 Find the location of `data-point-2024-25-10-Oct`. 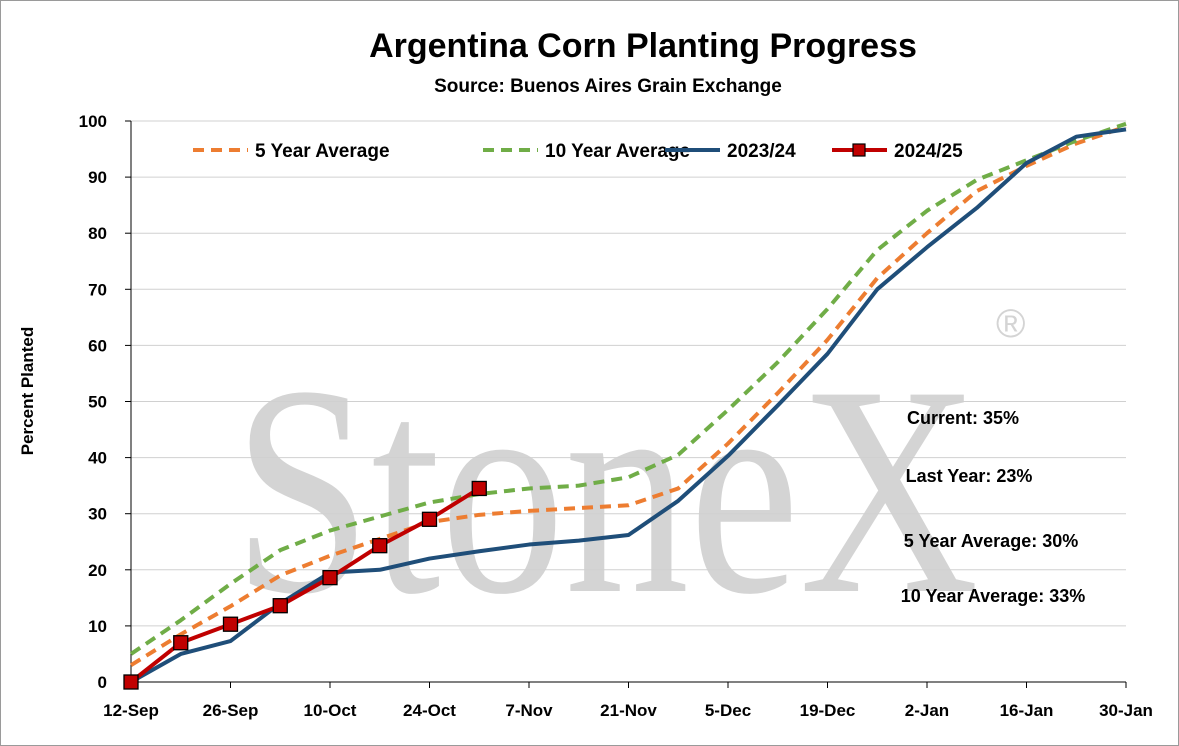

data-point-2024-25-10-Oct is located at coordinates (330, 578).